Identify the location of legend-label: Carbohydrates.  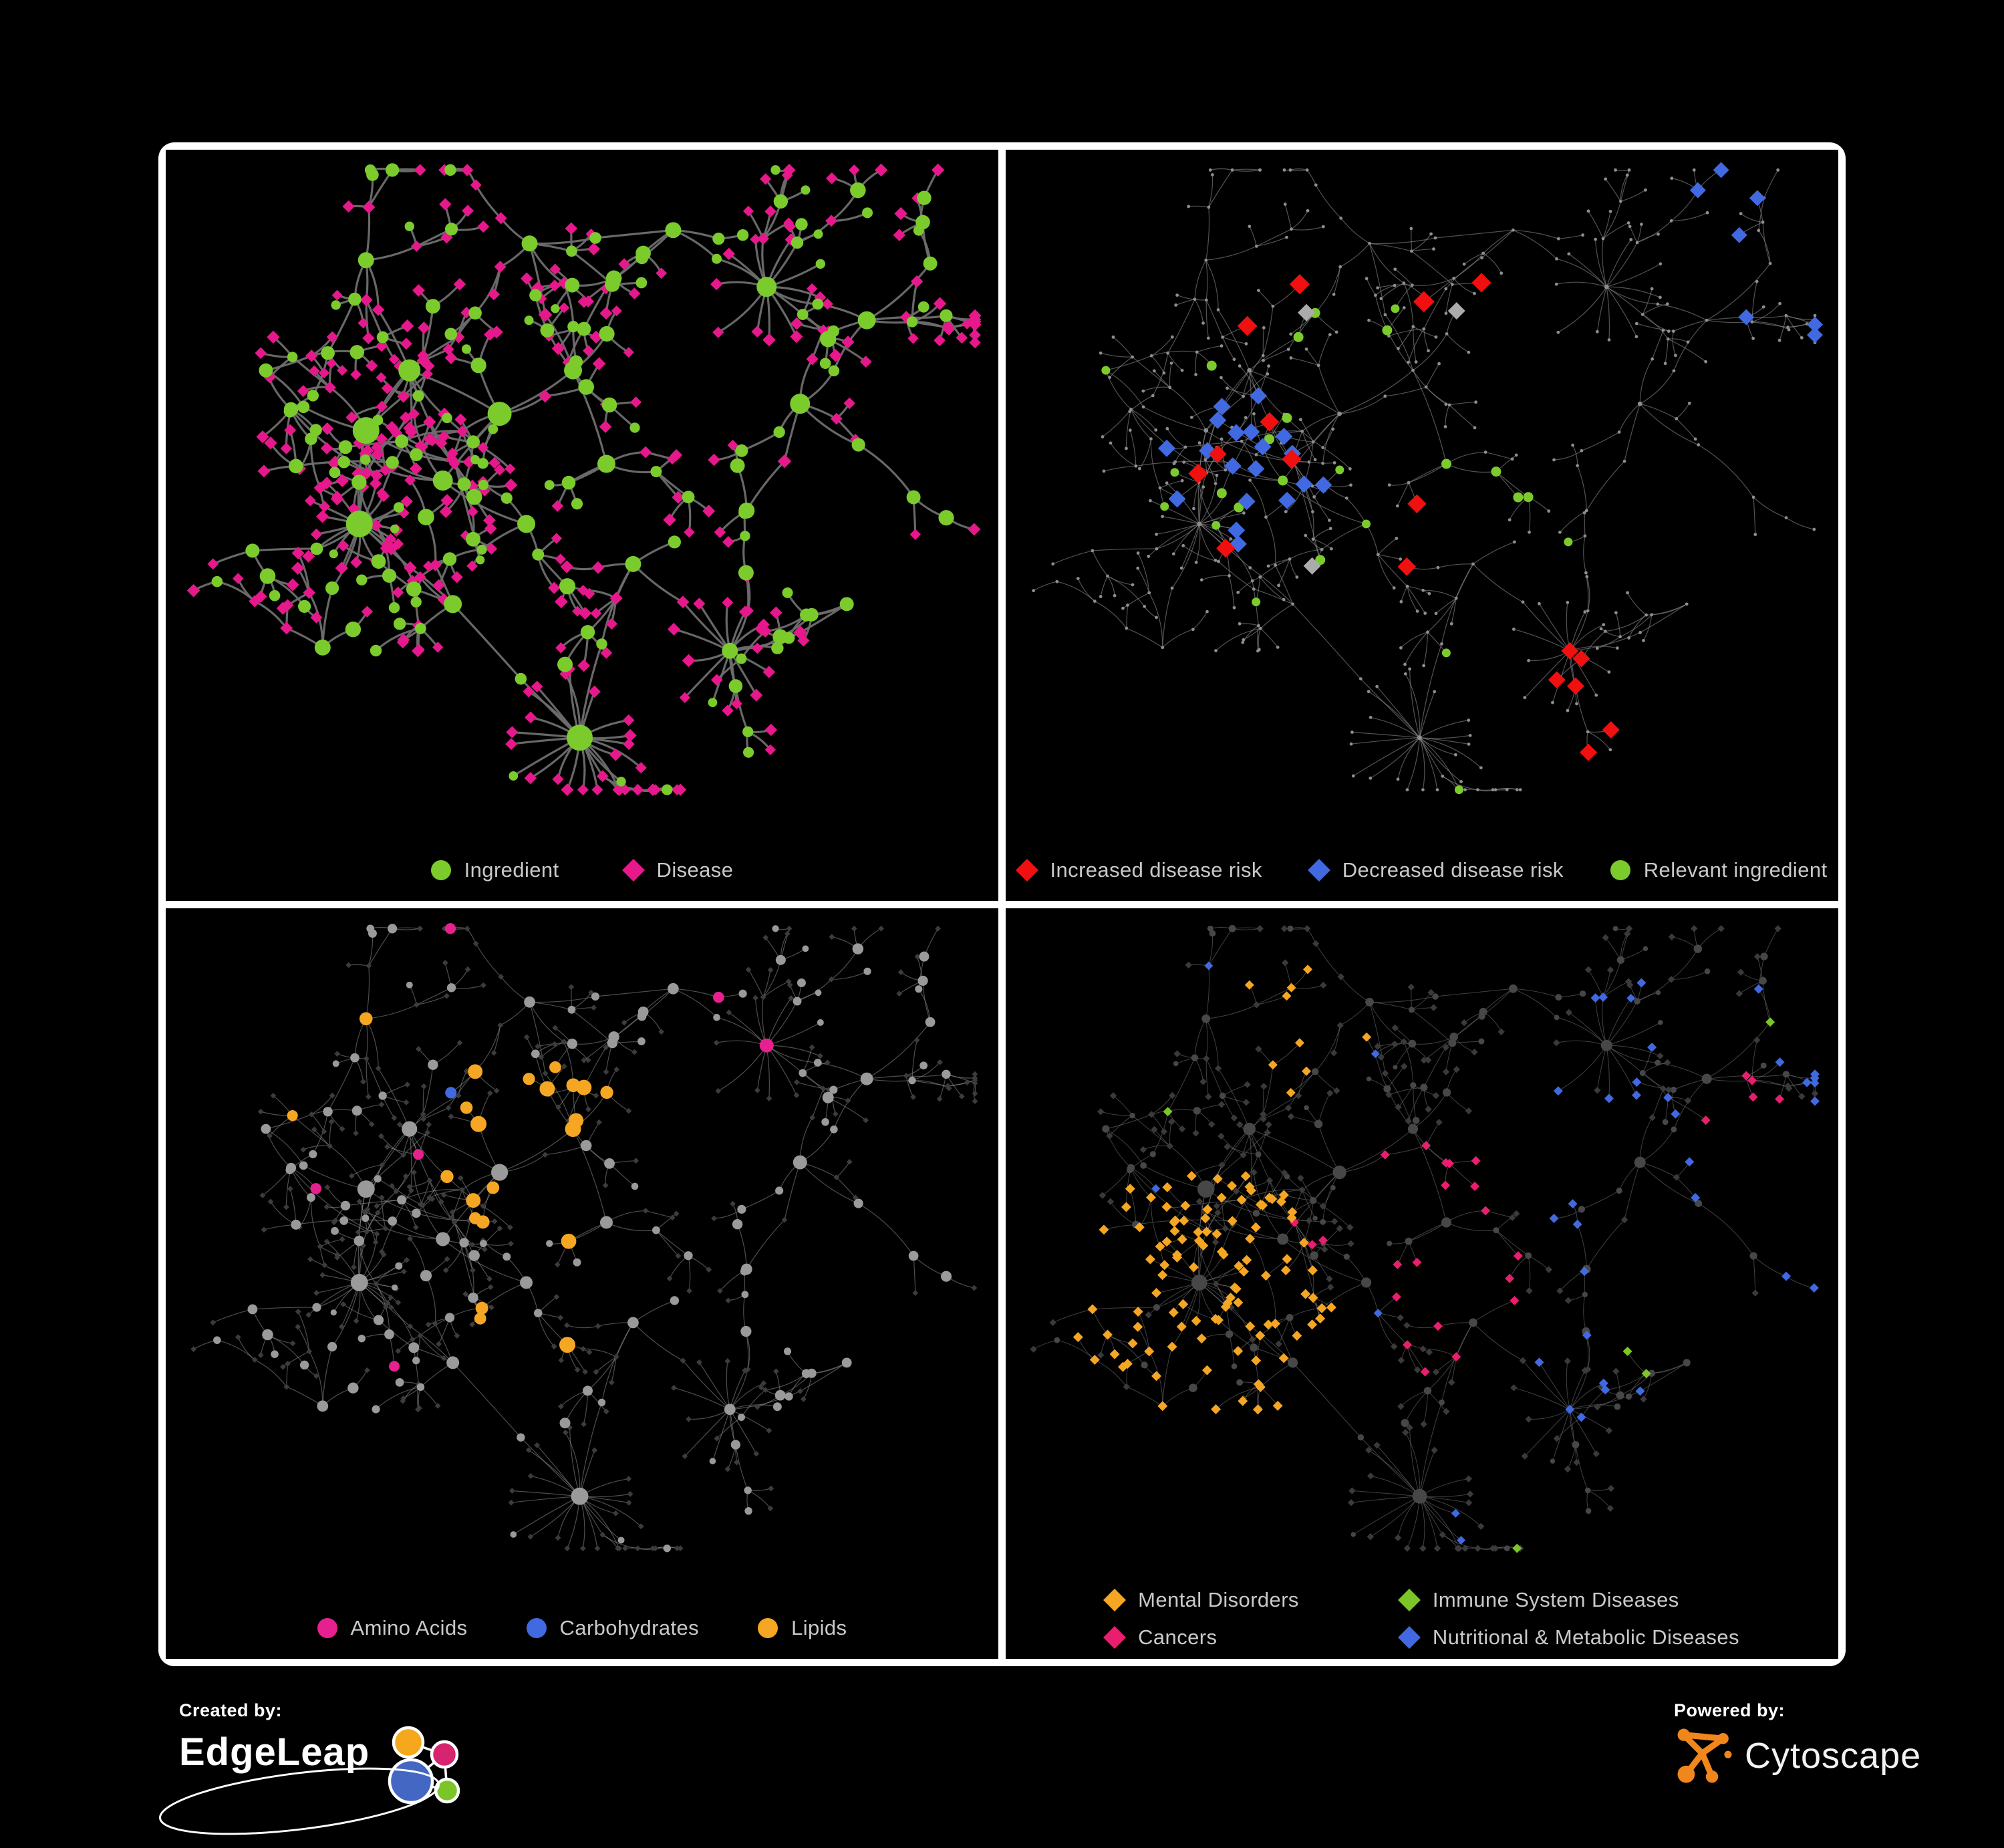
(629, 1627).